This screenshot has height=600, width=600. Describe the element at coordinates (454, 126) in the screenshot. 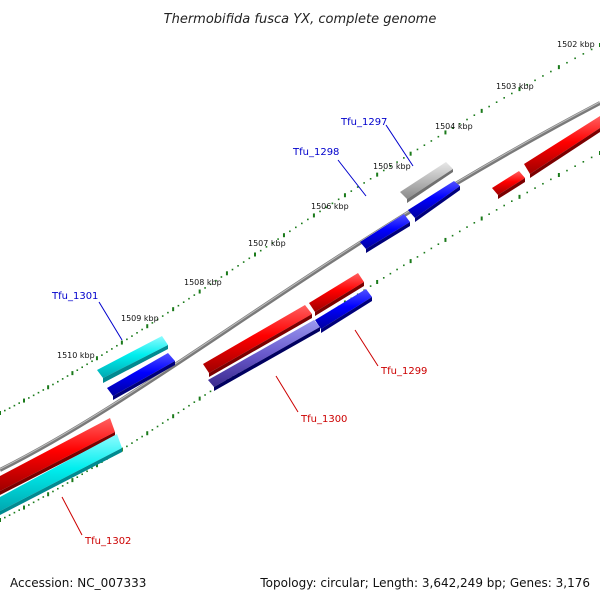

I see `tick-label: 1504 kbp` at that location.